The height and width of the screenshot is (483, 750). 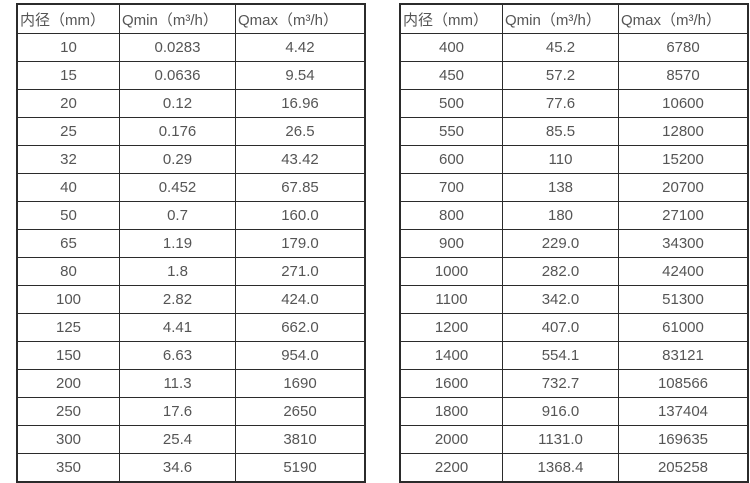 I want to click on table-row: 700 138 20700, so click(x=574, y=187).